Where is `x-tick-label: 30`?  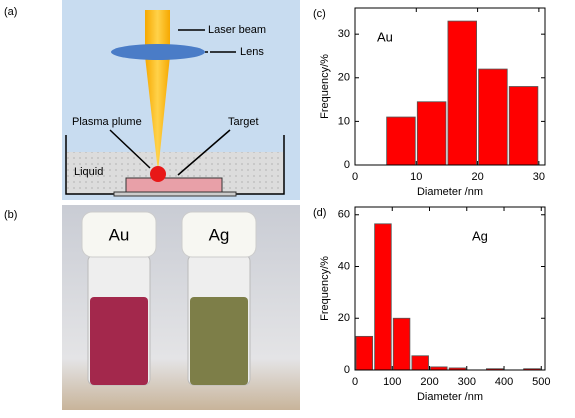
x-tick-label: 30 is located at coordinates (539, 177).